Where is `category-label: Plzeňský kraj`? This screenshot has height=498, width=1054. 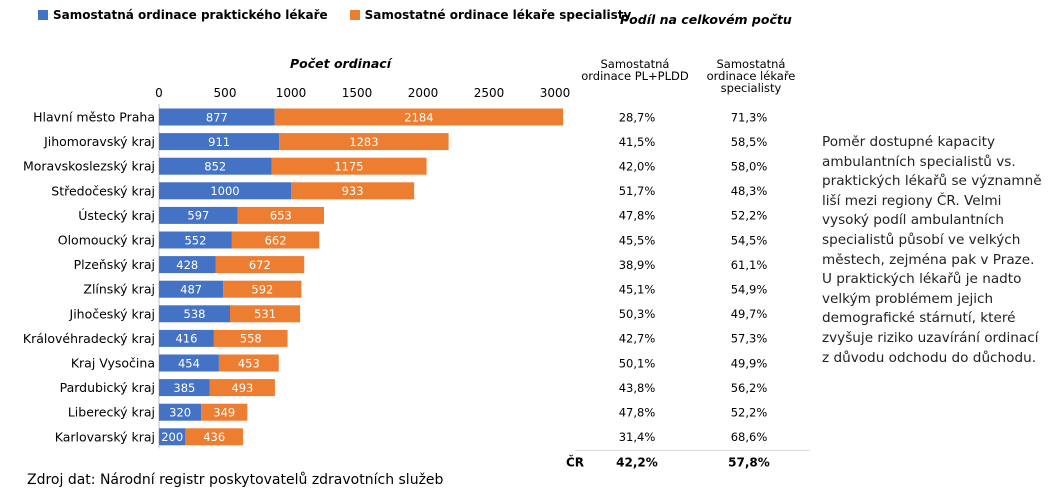
category-label: Plzeňský kraj is located at coordinates (114, 264).